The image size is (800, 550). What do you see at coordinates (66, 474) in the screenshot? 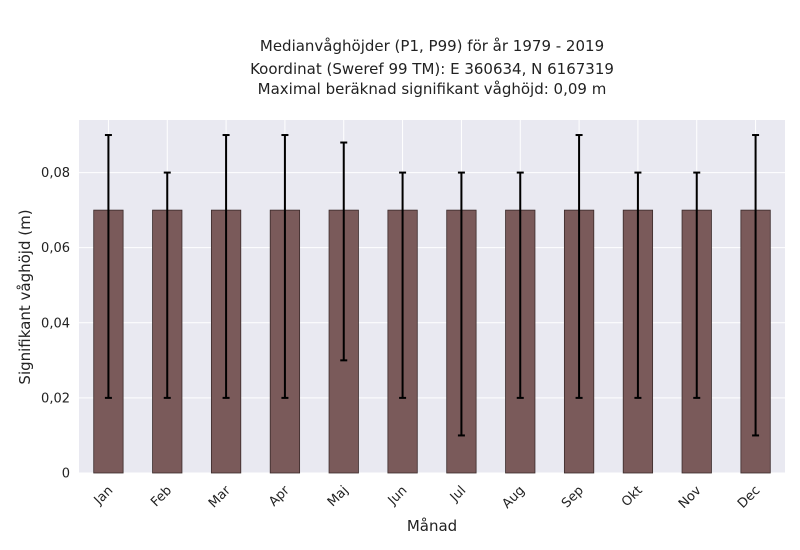
I see `y-tick-label: 0` at bounding box center [66, 474].